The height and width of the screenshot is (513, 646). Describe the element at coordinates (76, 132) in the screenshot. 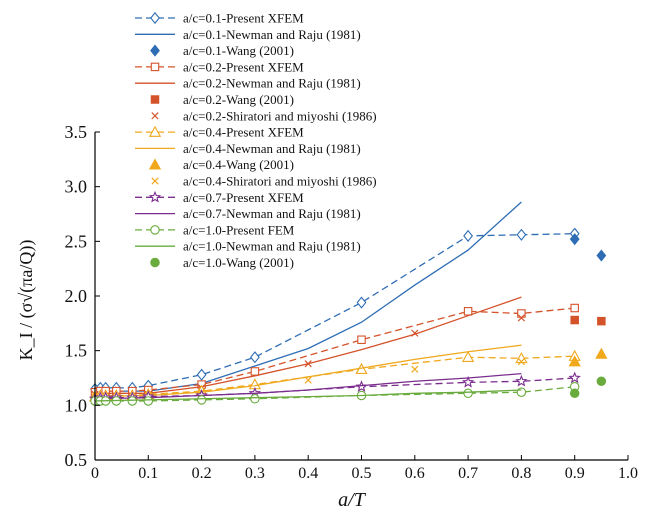

I see `y-tick-label: 3.5` at that location.